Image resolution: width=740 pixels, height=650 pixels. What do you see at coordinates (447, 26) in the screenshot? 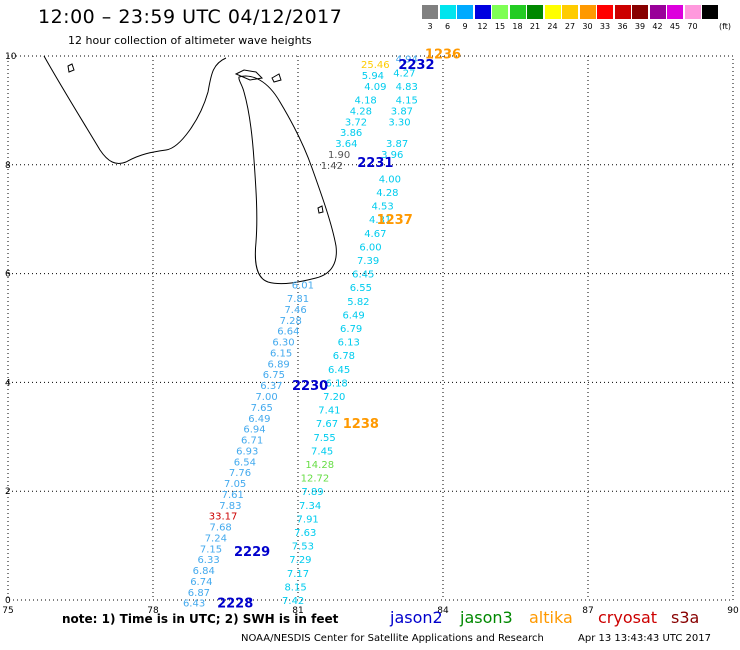
I see `legend-label: 6` at bounding box center [447, 26].